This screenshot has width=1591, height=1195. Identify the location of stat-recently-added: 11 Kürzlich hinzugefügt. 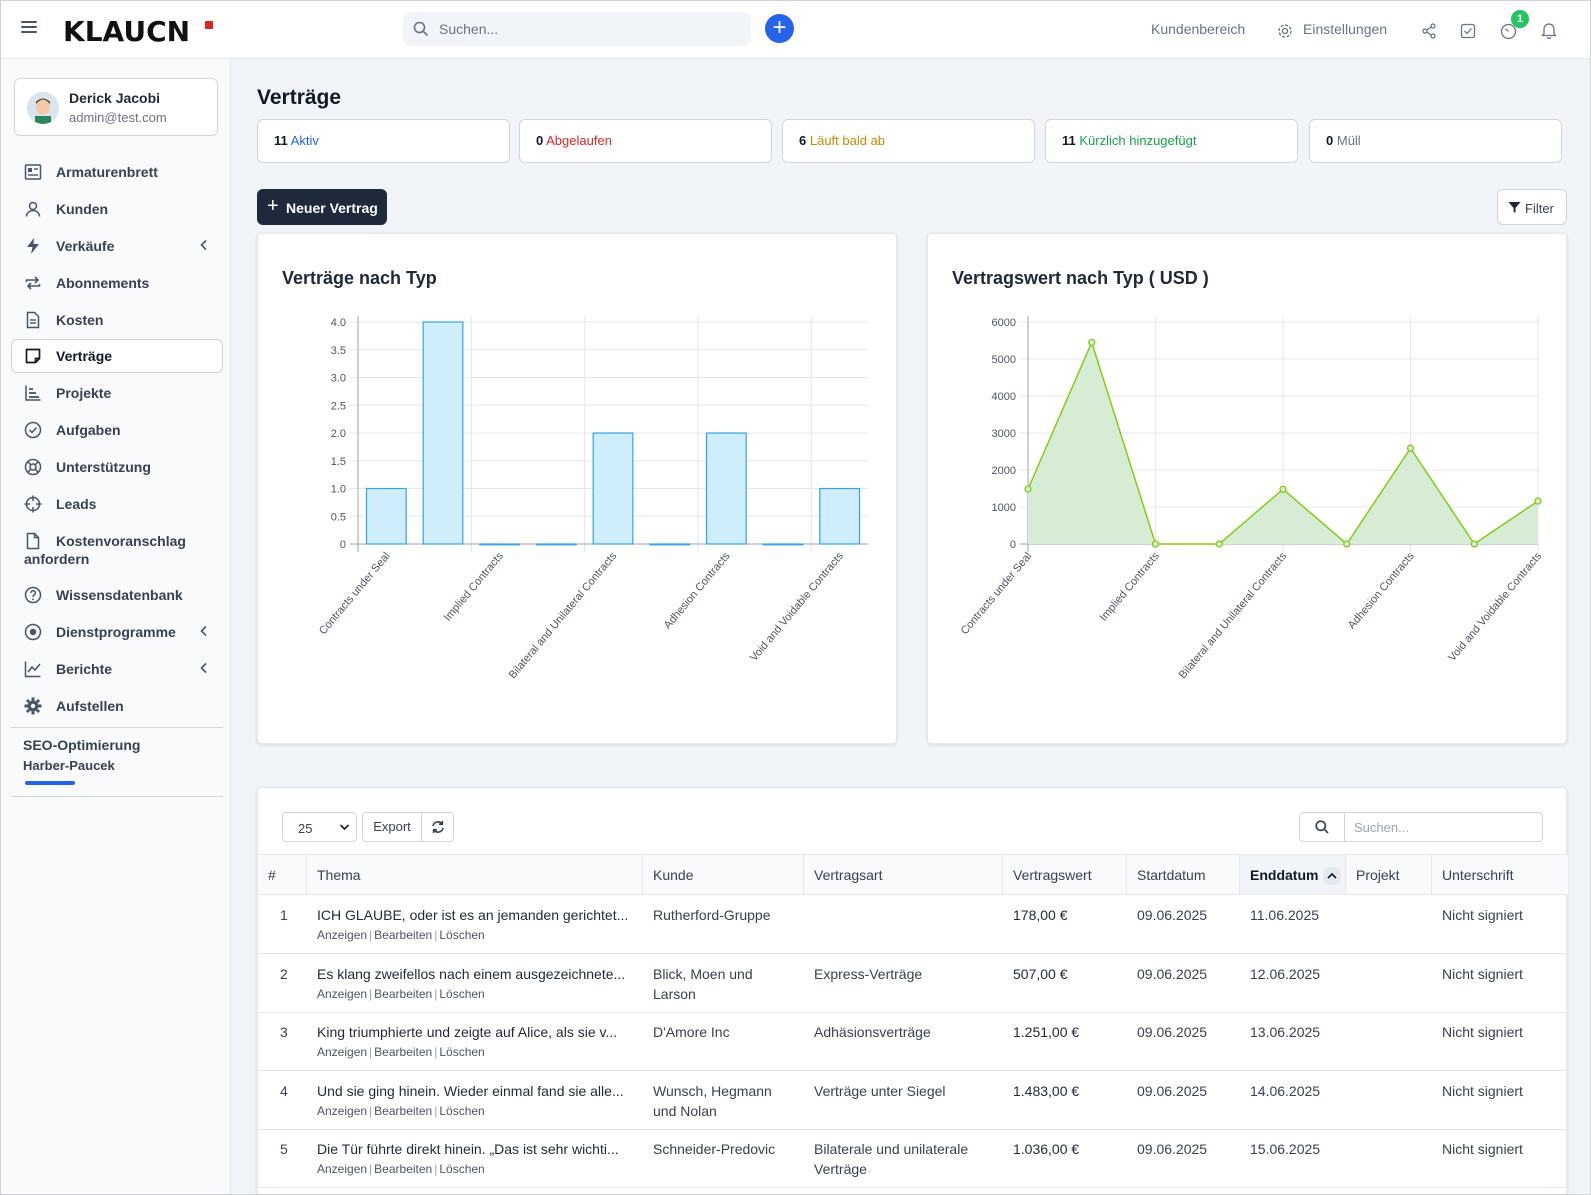
(1171, 141).